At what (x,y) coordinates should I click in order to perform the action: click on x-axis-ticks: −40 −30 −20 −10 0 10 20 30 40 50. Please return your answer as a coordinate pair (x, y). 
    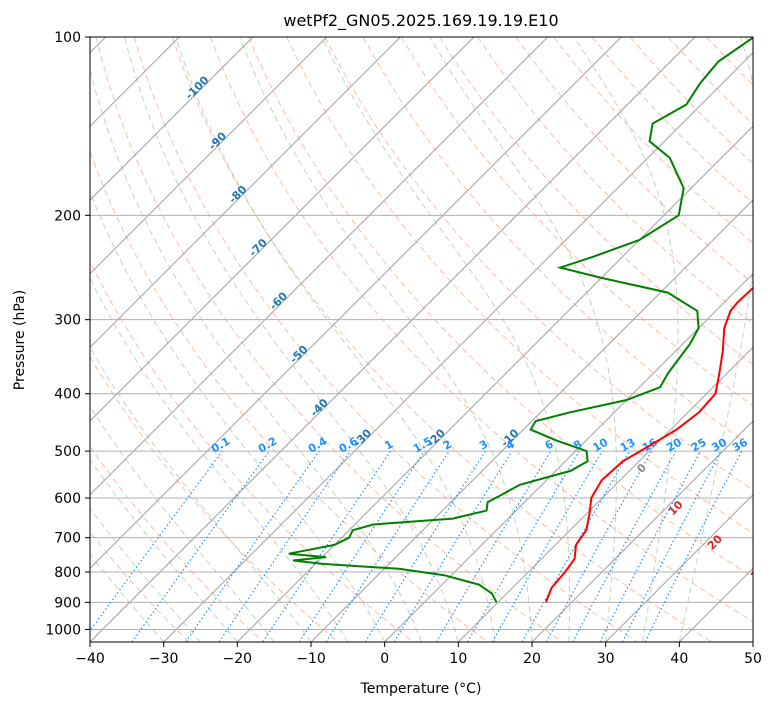
    Looking at the image, I should click on (418, 654).